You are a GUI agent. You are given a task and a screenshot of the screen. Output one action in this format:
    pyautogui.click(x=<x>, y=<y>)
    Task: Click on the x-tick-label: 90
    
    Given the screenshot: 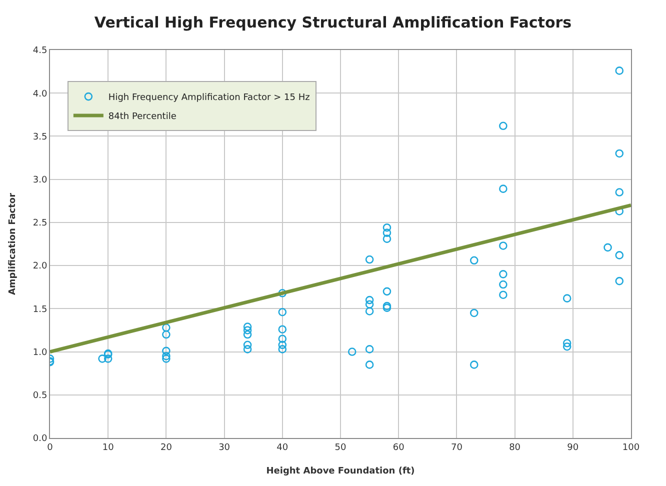 What is the action you would take?
    pyautogui.click(x=573, y=447)
    